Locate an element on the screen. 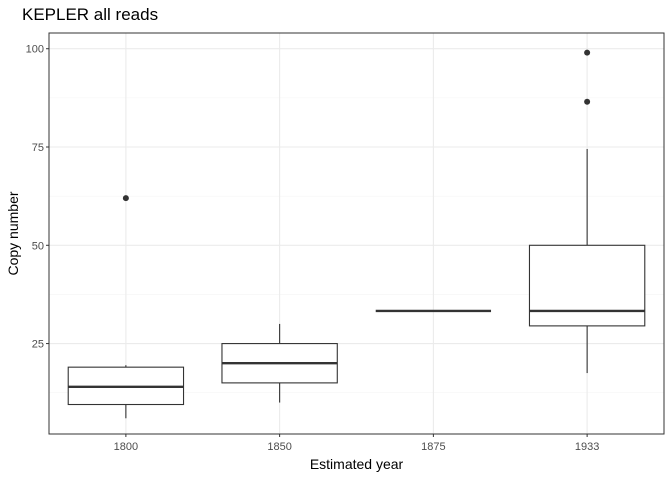 The width and height of the screenshot is (672, 480). box-body is located at coordinates (587, 285).